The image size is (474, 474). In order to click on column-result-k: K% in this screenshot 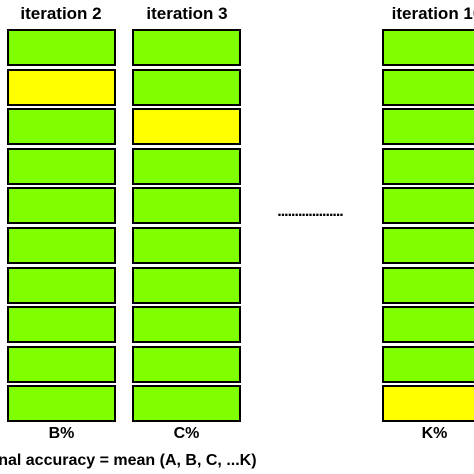, I will do `click(434, 433)`.